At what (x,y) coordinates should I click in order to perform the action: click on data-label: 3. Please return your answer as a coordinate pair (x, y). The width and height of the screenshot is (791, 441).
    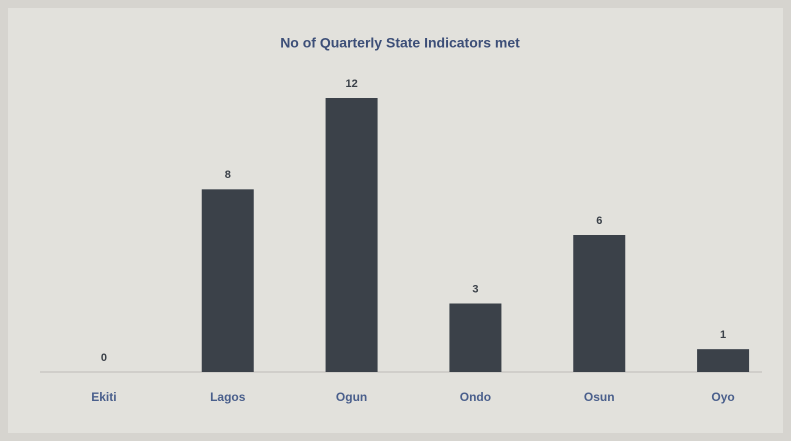
    Looking at the image, I should click on (475, 289).